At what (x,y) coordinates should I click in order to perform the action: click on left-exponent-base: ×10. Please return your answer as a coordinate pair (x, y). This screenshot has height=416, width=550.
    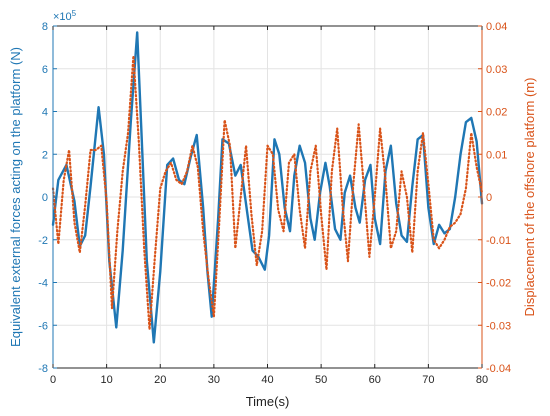
    Looking at the image, I should click on (62, 17).